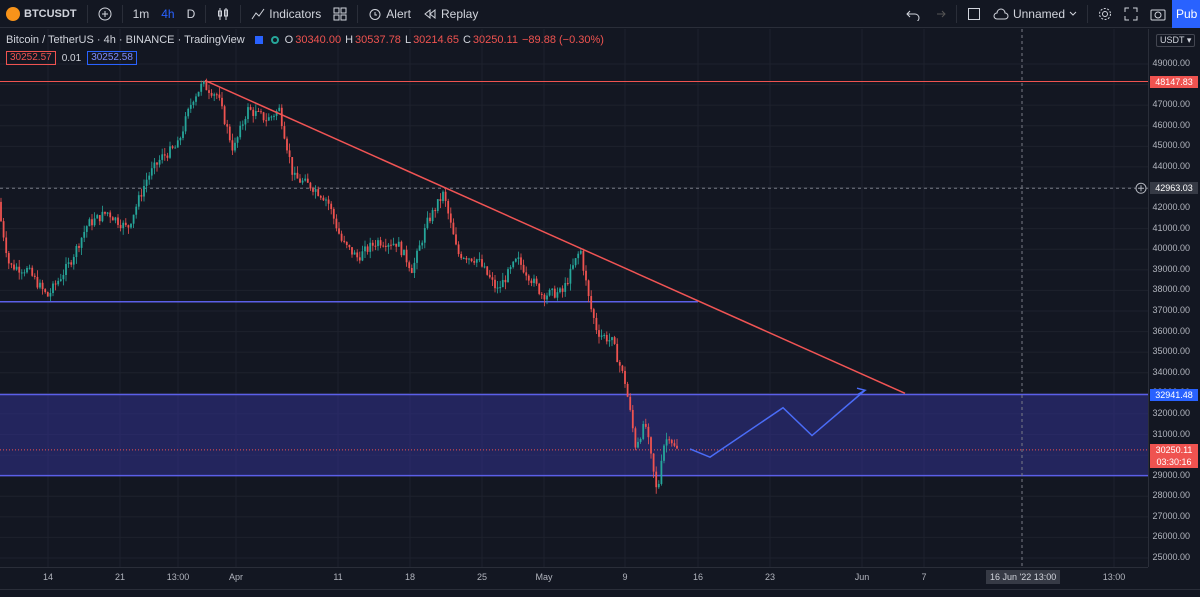 This screenshot has width=1200, height=597. What do you see at coordinates (236, 577) in the screenshot?
I see `time-tick-label: Apr` at bounding box center [236, 577].